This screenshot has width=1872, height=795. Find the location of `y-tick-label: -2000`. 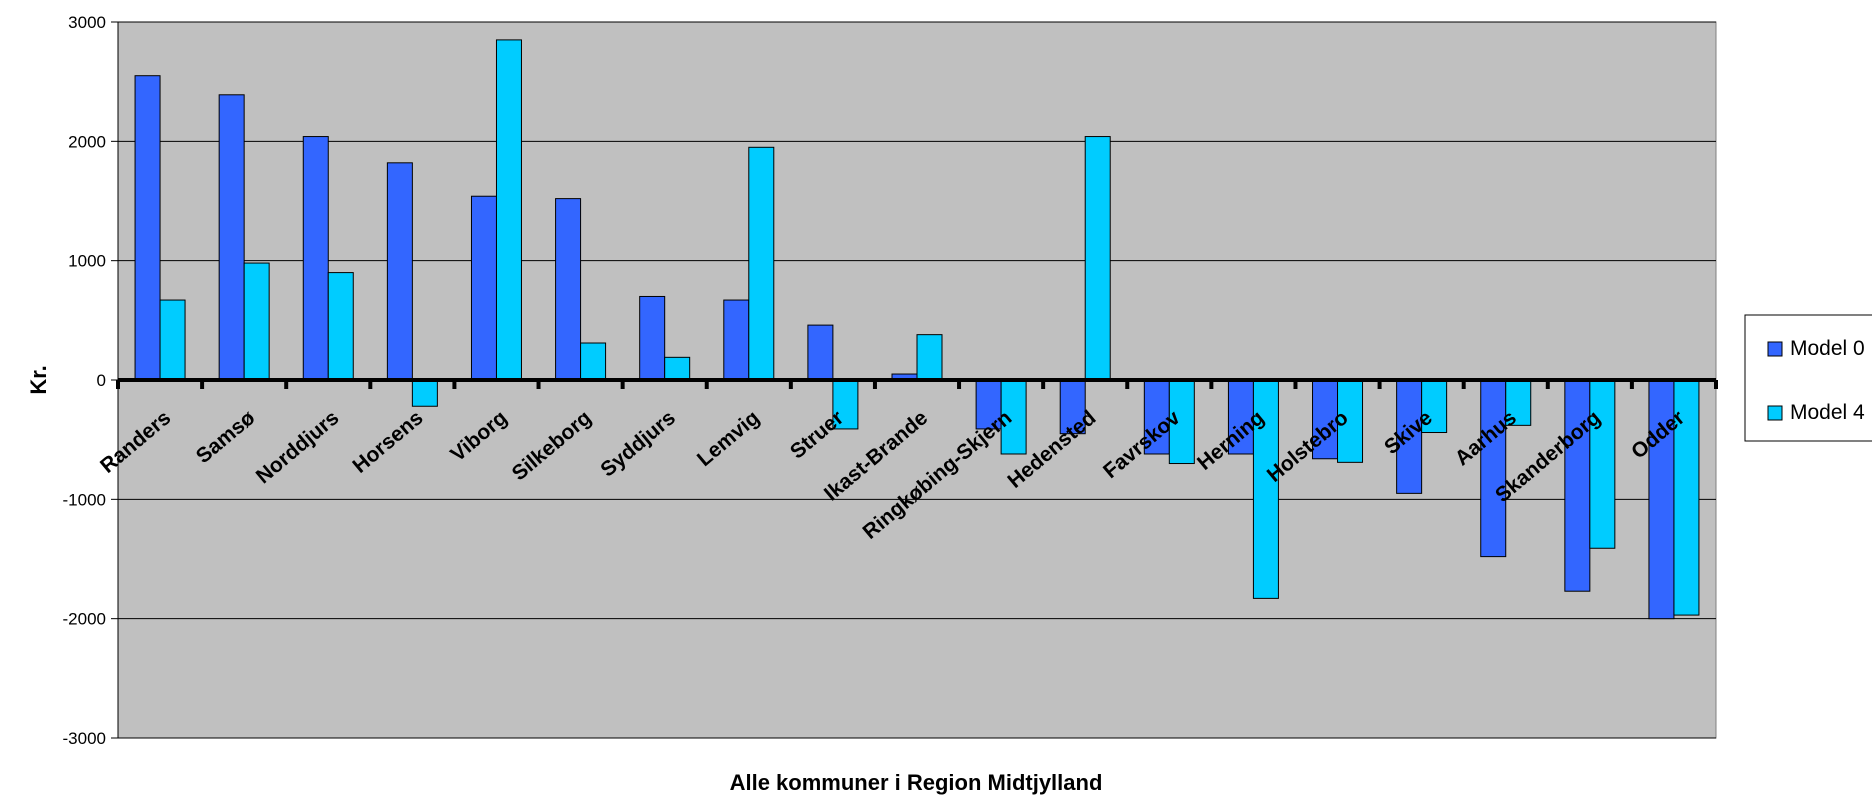

y-tick-label: -2000 is located at coordinates (84, 619).